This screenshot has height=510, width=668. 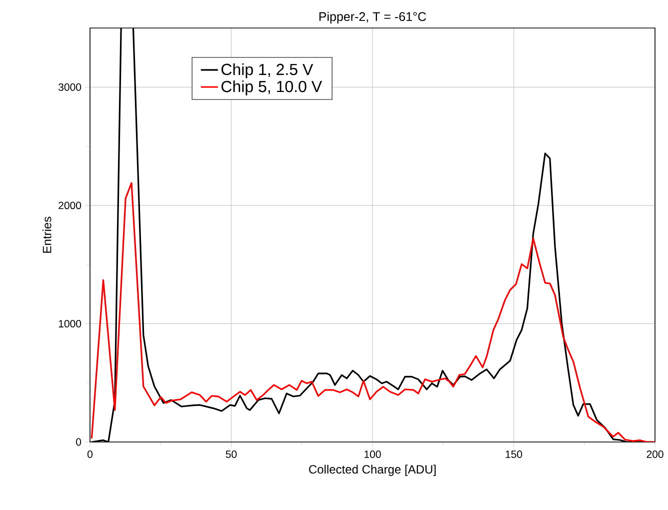 I want to click on y-axis-title: Entries, so click(x=47, y=234).